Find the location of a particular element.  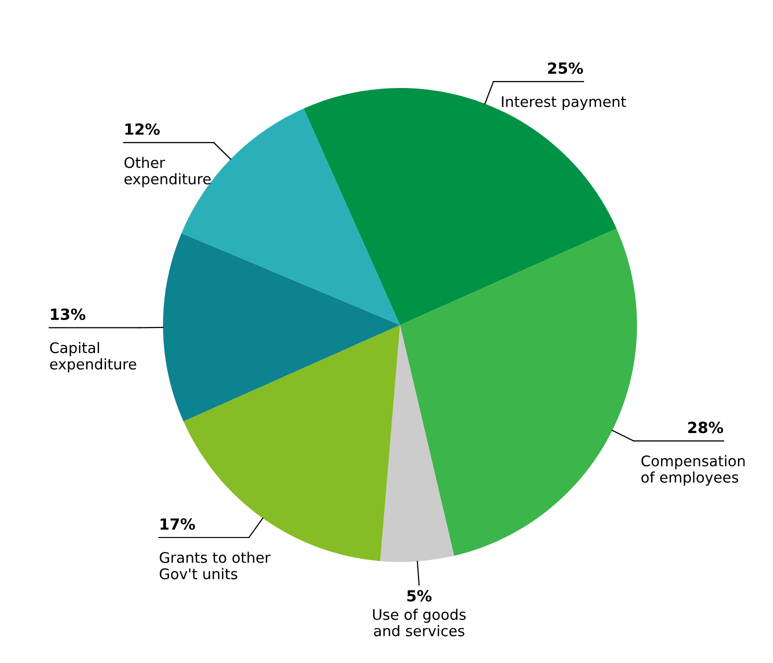

slice-label: Use of goods and services is located at coordinates (419, 622).